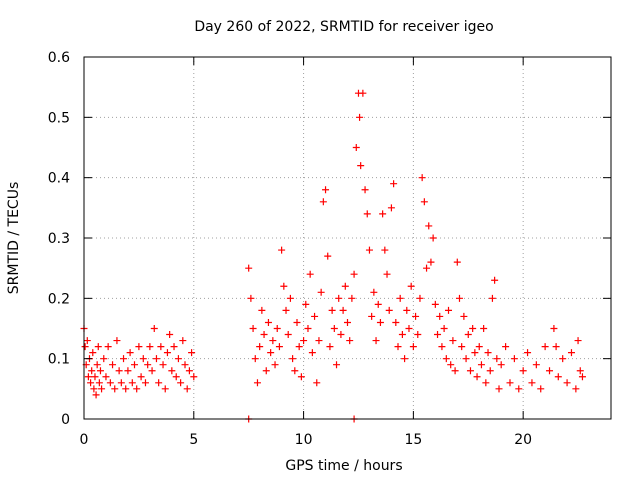 The height and width of the screenshot is (480, 640). What do you see at coordinates (14, 238) in the screenshot?
I see `y-axis-label: SRMTID / TECUs` at bounding box center [14, 238].